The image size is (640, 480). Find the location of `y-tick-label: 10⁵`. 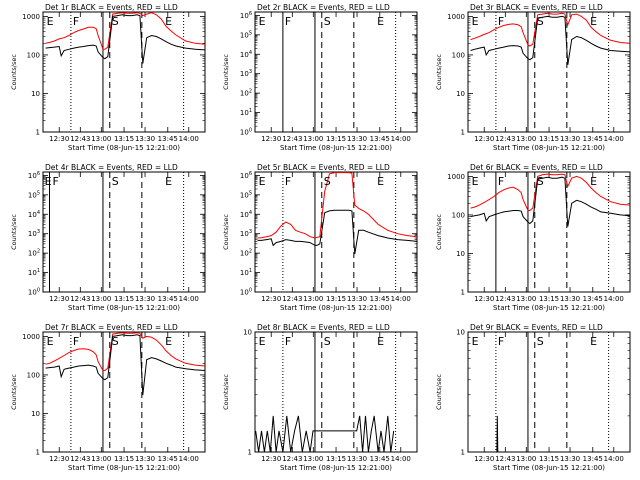

y-tick-label: 10⁵ is located at coordinates (246, 34).